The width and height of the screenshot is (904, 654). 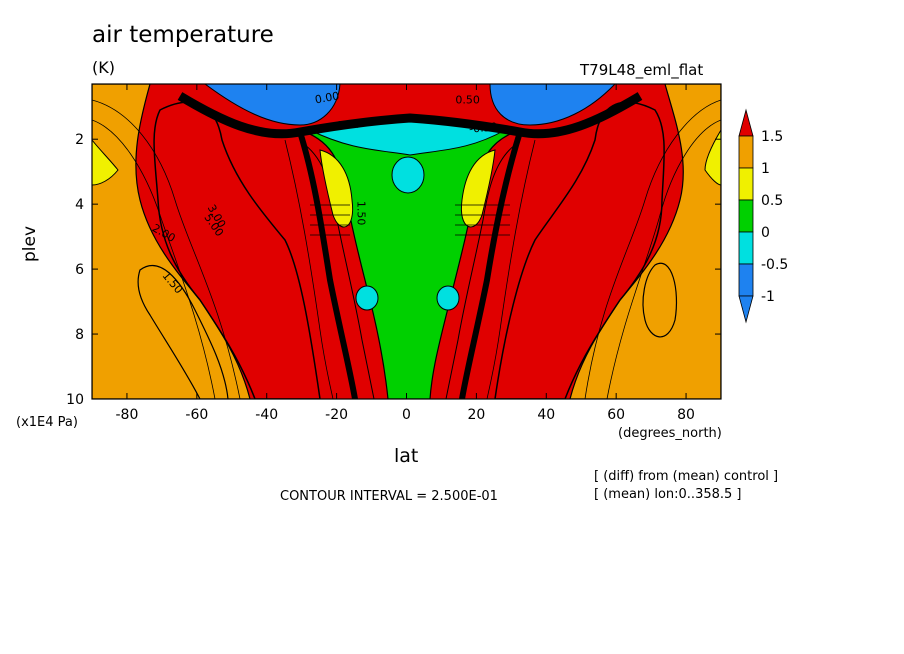 What do you see at coordinates (79, 140) in the screenshot?
I see `y-tick-label: 2` at bounding box center [79, 140].